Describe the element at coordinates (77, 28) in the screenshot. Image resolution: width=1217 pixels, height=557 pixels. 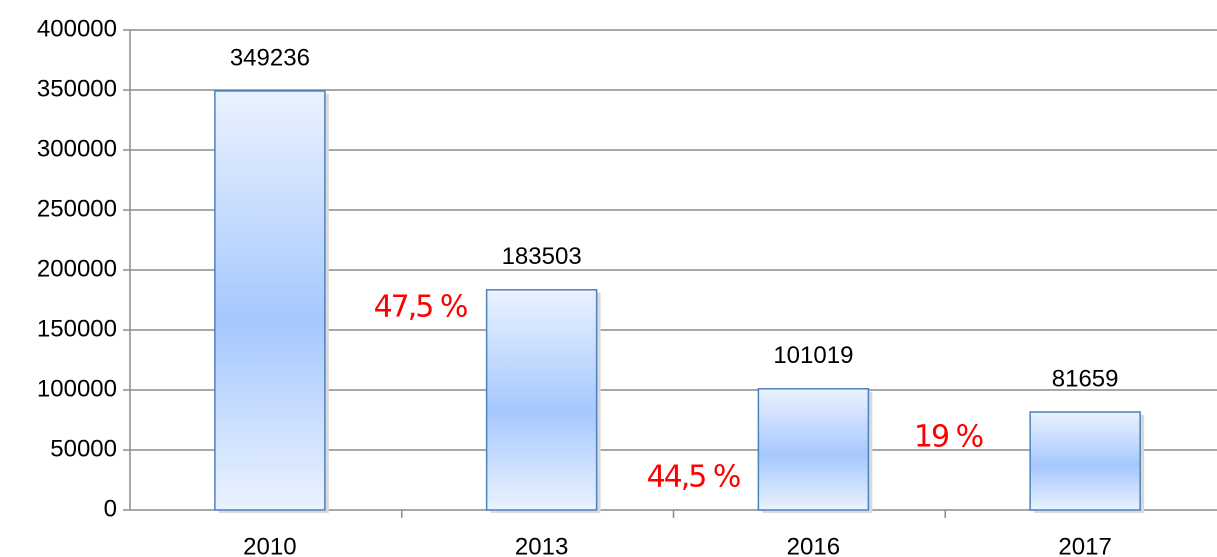
I see `y-tick-label: 400000` at that location.